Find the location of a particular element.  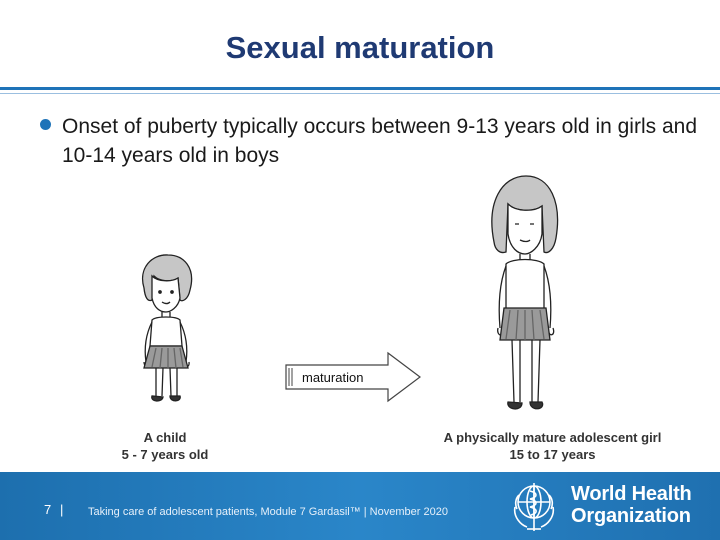

who-name-line1: World Health is located at coordinates (631, 494).